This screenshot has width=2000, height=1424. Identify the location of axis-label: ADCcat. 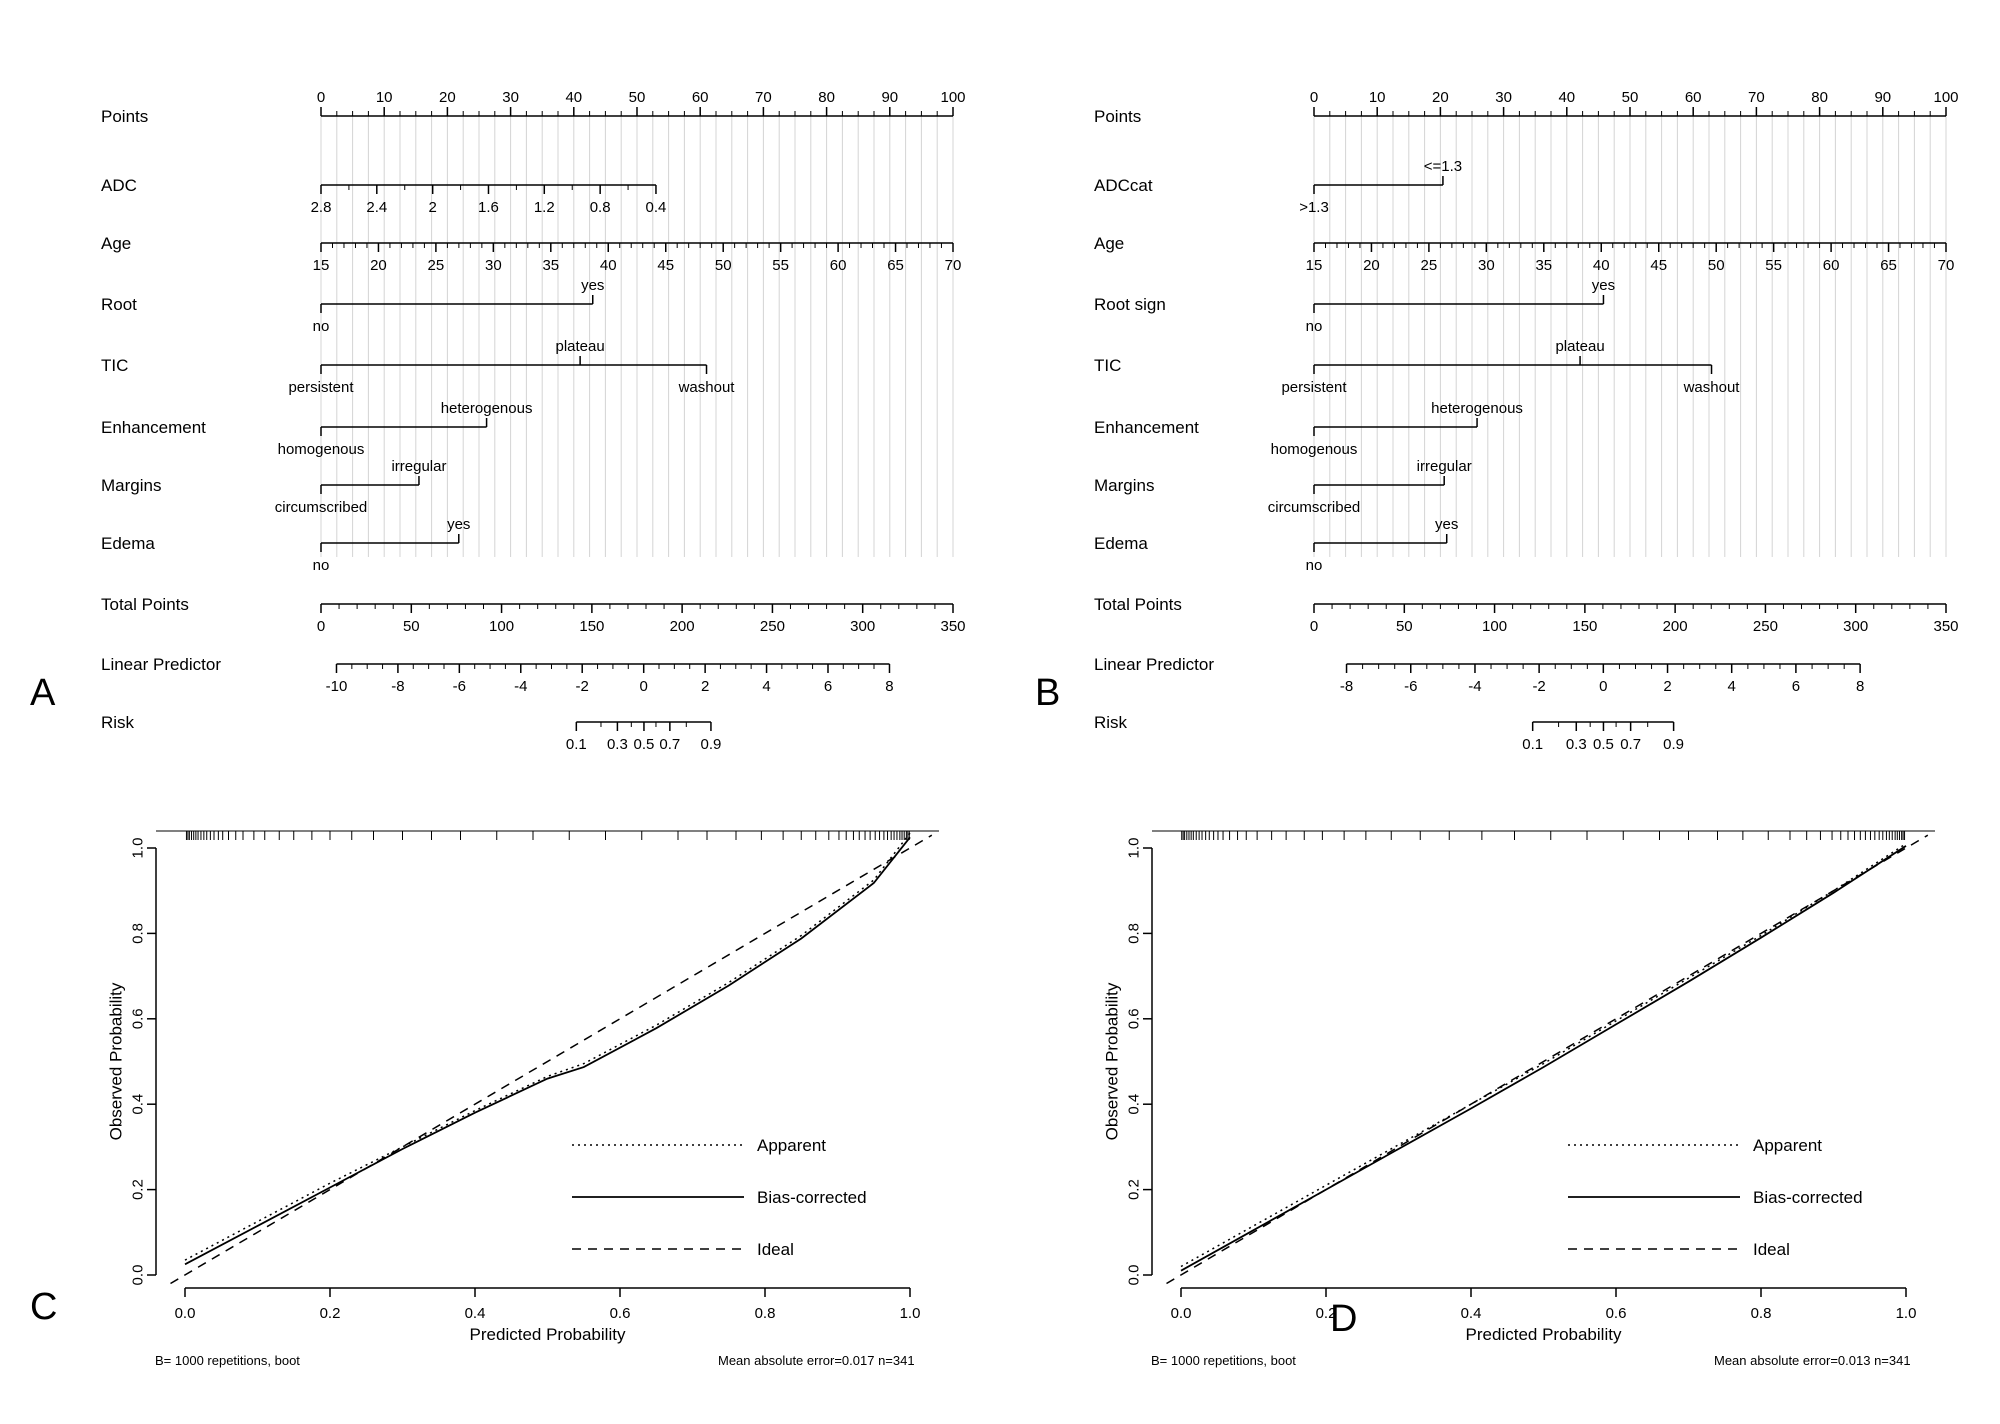
(1123, 185).